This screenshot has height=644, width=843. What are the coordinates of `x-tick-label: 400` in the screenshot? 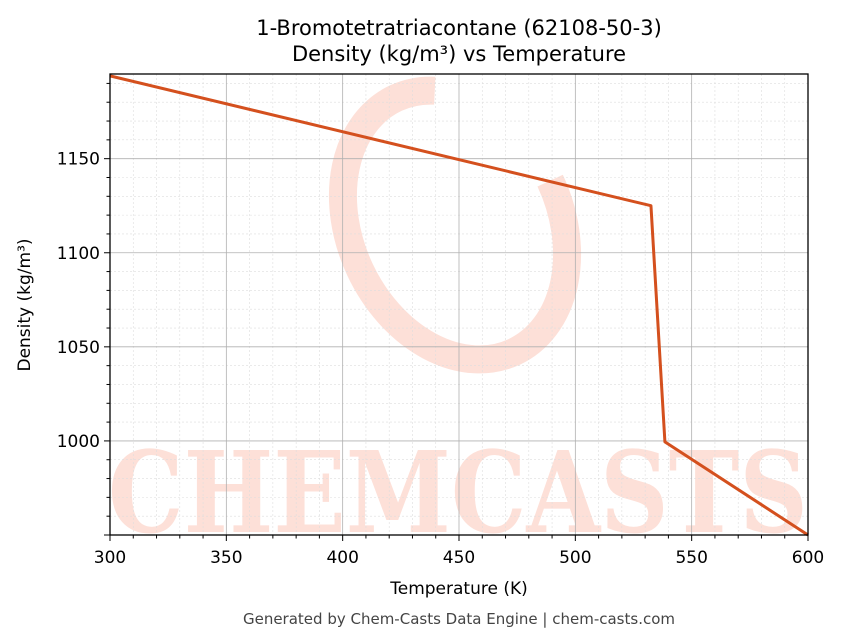 It's located at (342, 558).